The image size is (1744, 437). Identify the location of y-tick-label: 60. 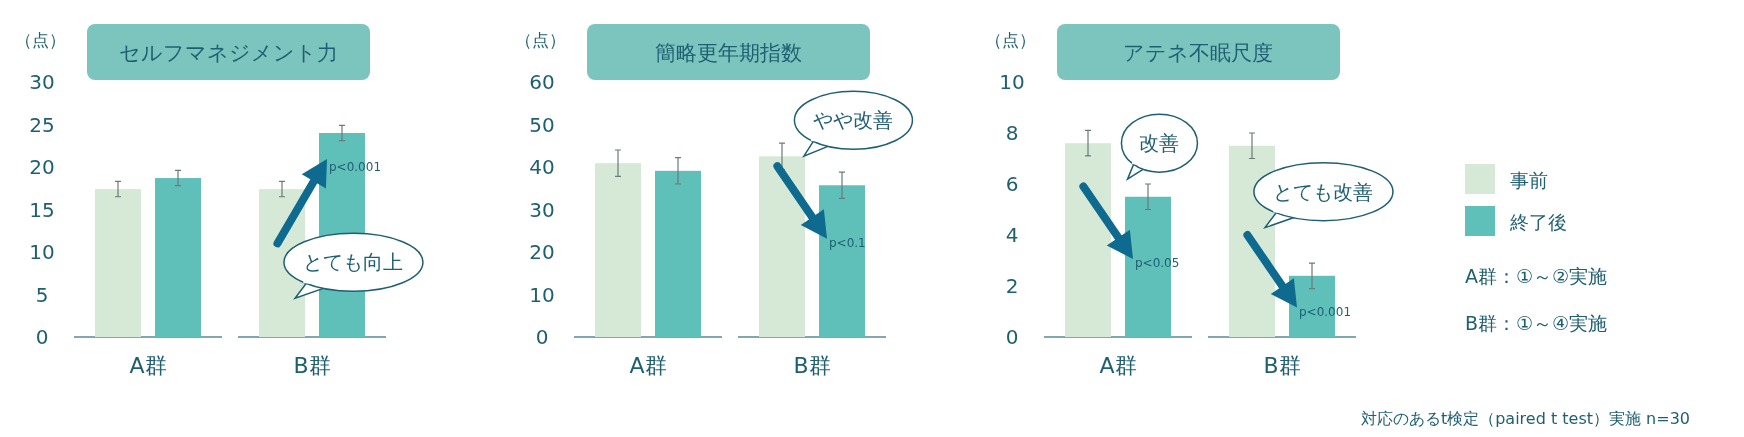
(542, 82).